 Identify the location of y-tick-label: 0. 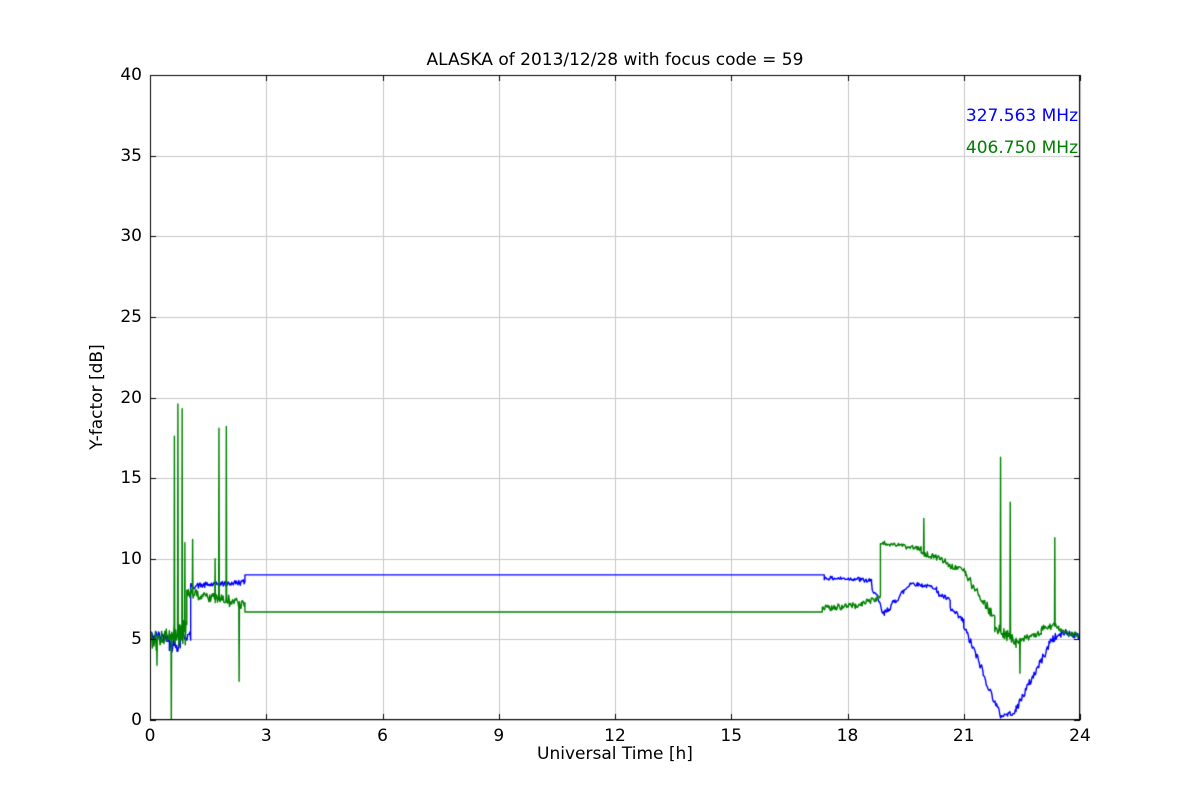
(136, 720).